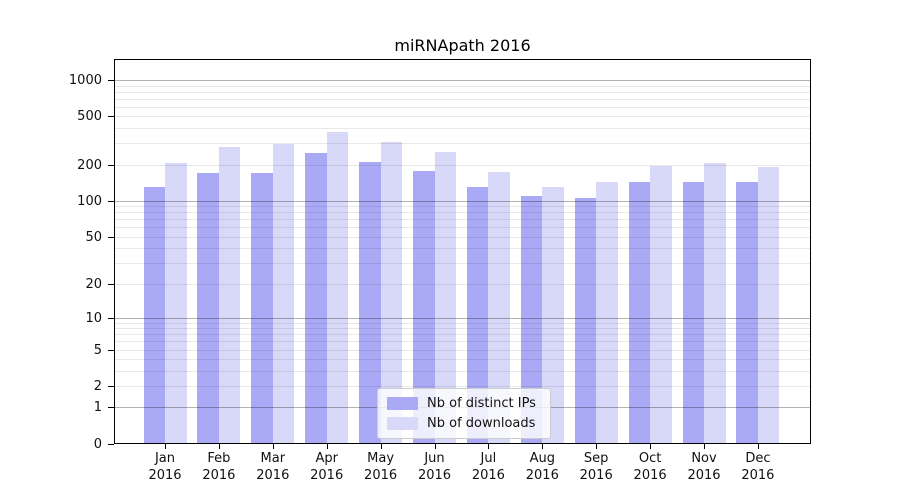 This screenshot has width=900, height=500. Describe the element at coordinates (715, 303) in the screenshot. I see `bar-nov-downloads` at that location.